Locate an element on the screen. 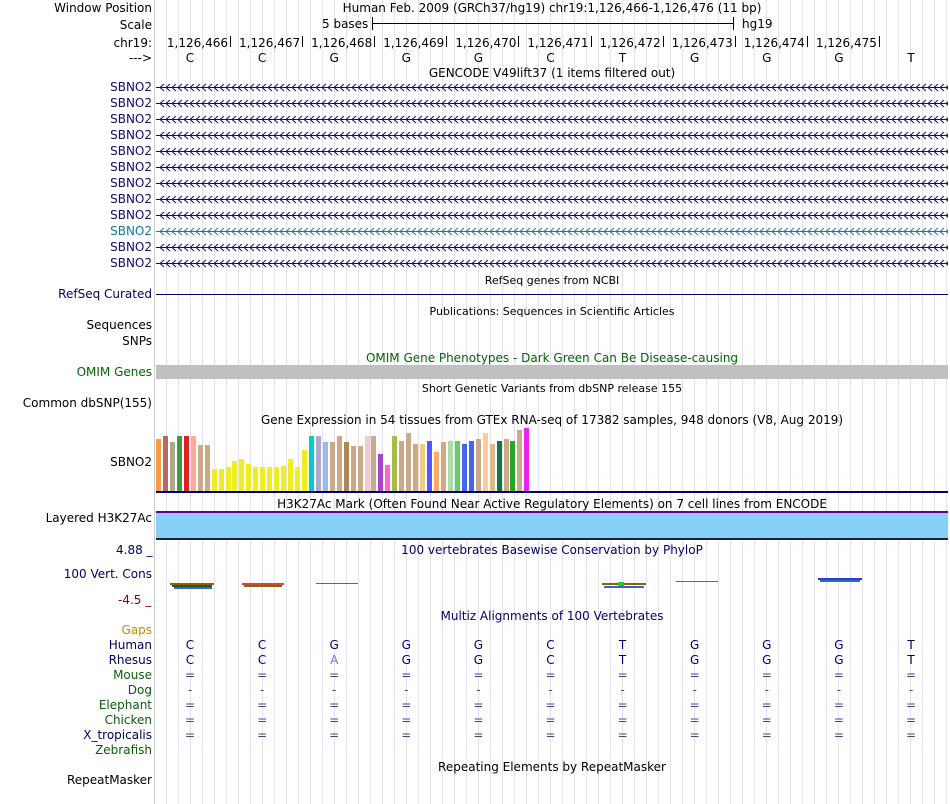  multiz-species-label: Zebrafish is located at coordinates (123, 750).